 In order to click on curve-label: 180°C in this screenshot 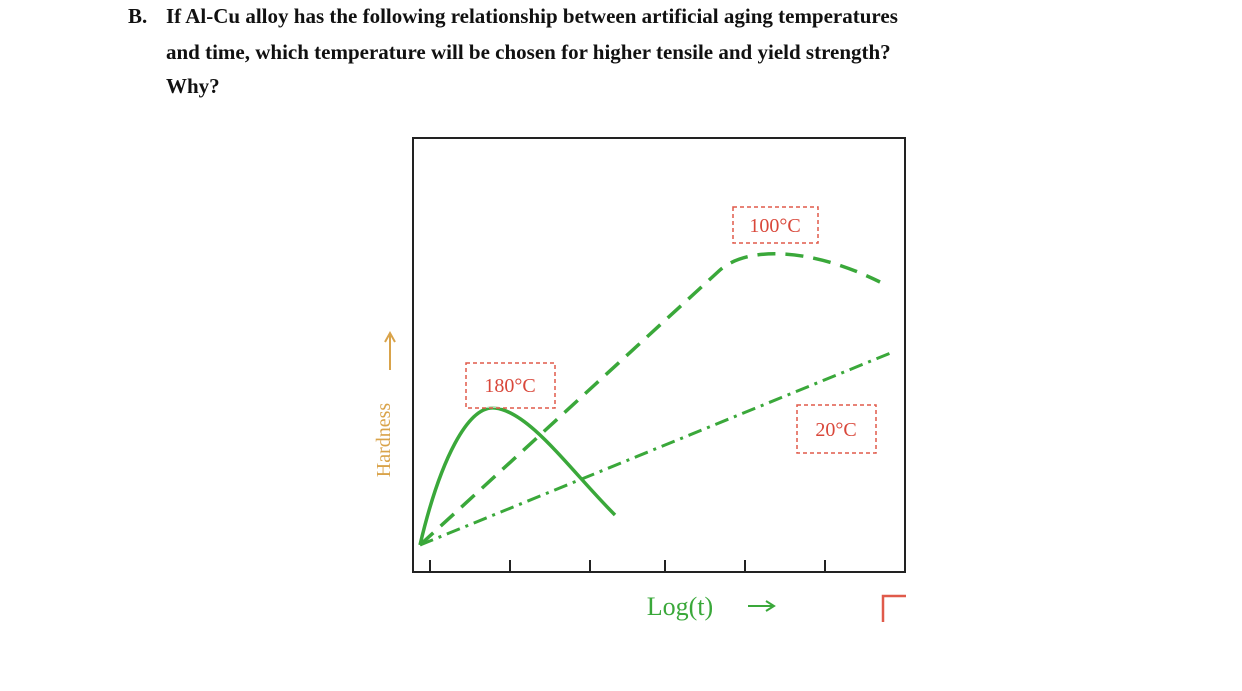, I will do `click(509, 386)`.